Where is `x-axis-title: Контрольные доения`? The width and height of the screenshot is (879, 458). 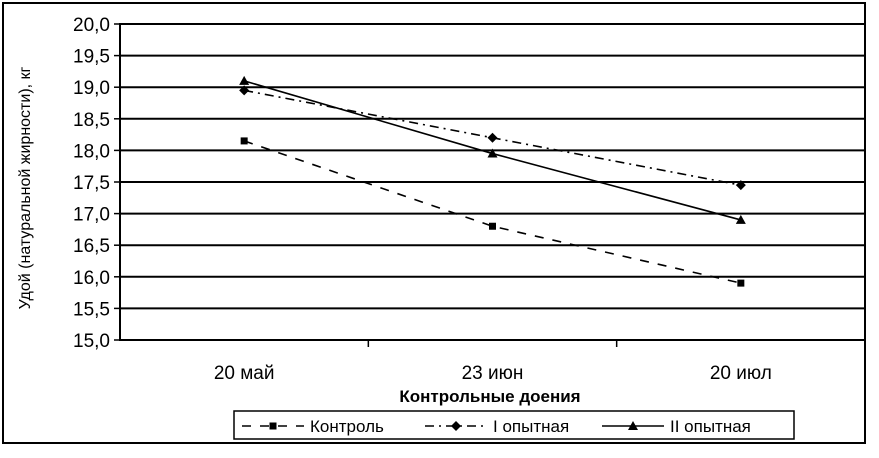 x-axis-title: Контрольные доения is located at coordinates (489, 396).